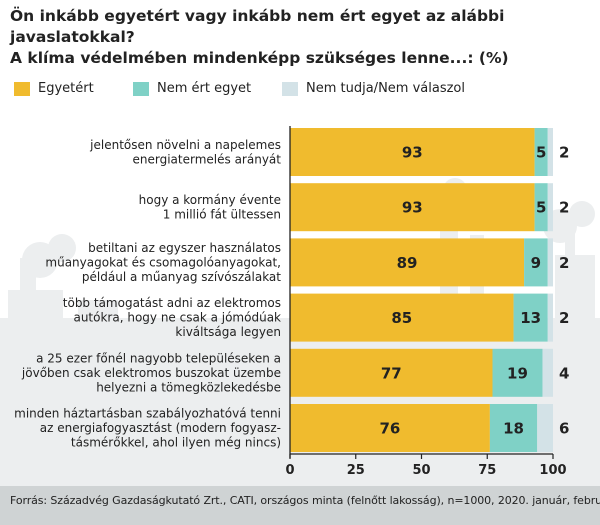 The image size is (600, 525). What do you see at coordinates (188, 387) in the screenshot?
I see `category-label: helyezni a tömegközlekedésbe` at bounding box center [188, 387].